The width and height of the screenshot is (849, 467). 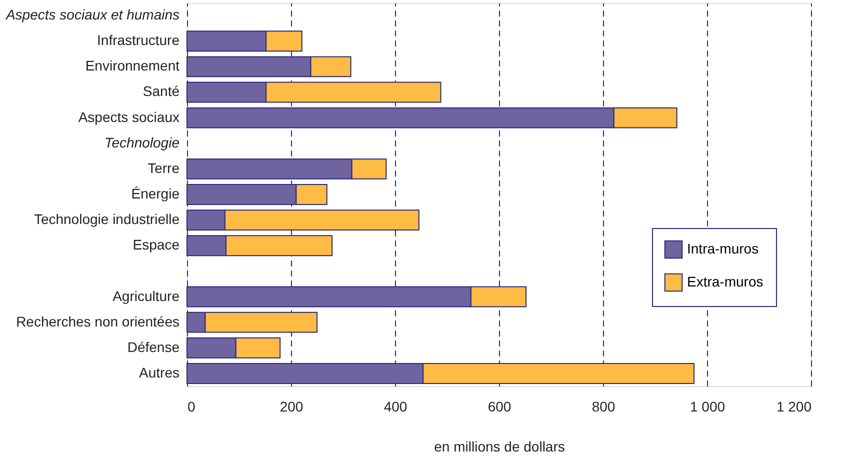 I want to click on y-tick-label: Agriculture, so click(x=146, y=296).